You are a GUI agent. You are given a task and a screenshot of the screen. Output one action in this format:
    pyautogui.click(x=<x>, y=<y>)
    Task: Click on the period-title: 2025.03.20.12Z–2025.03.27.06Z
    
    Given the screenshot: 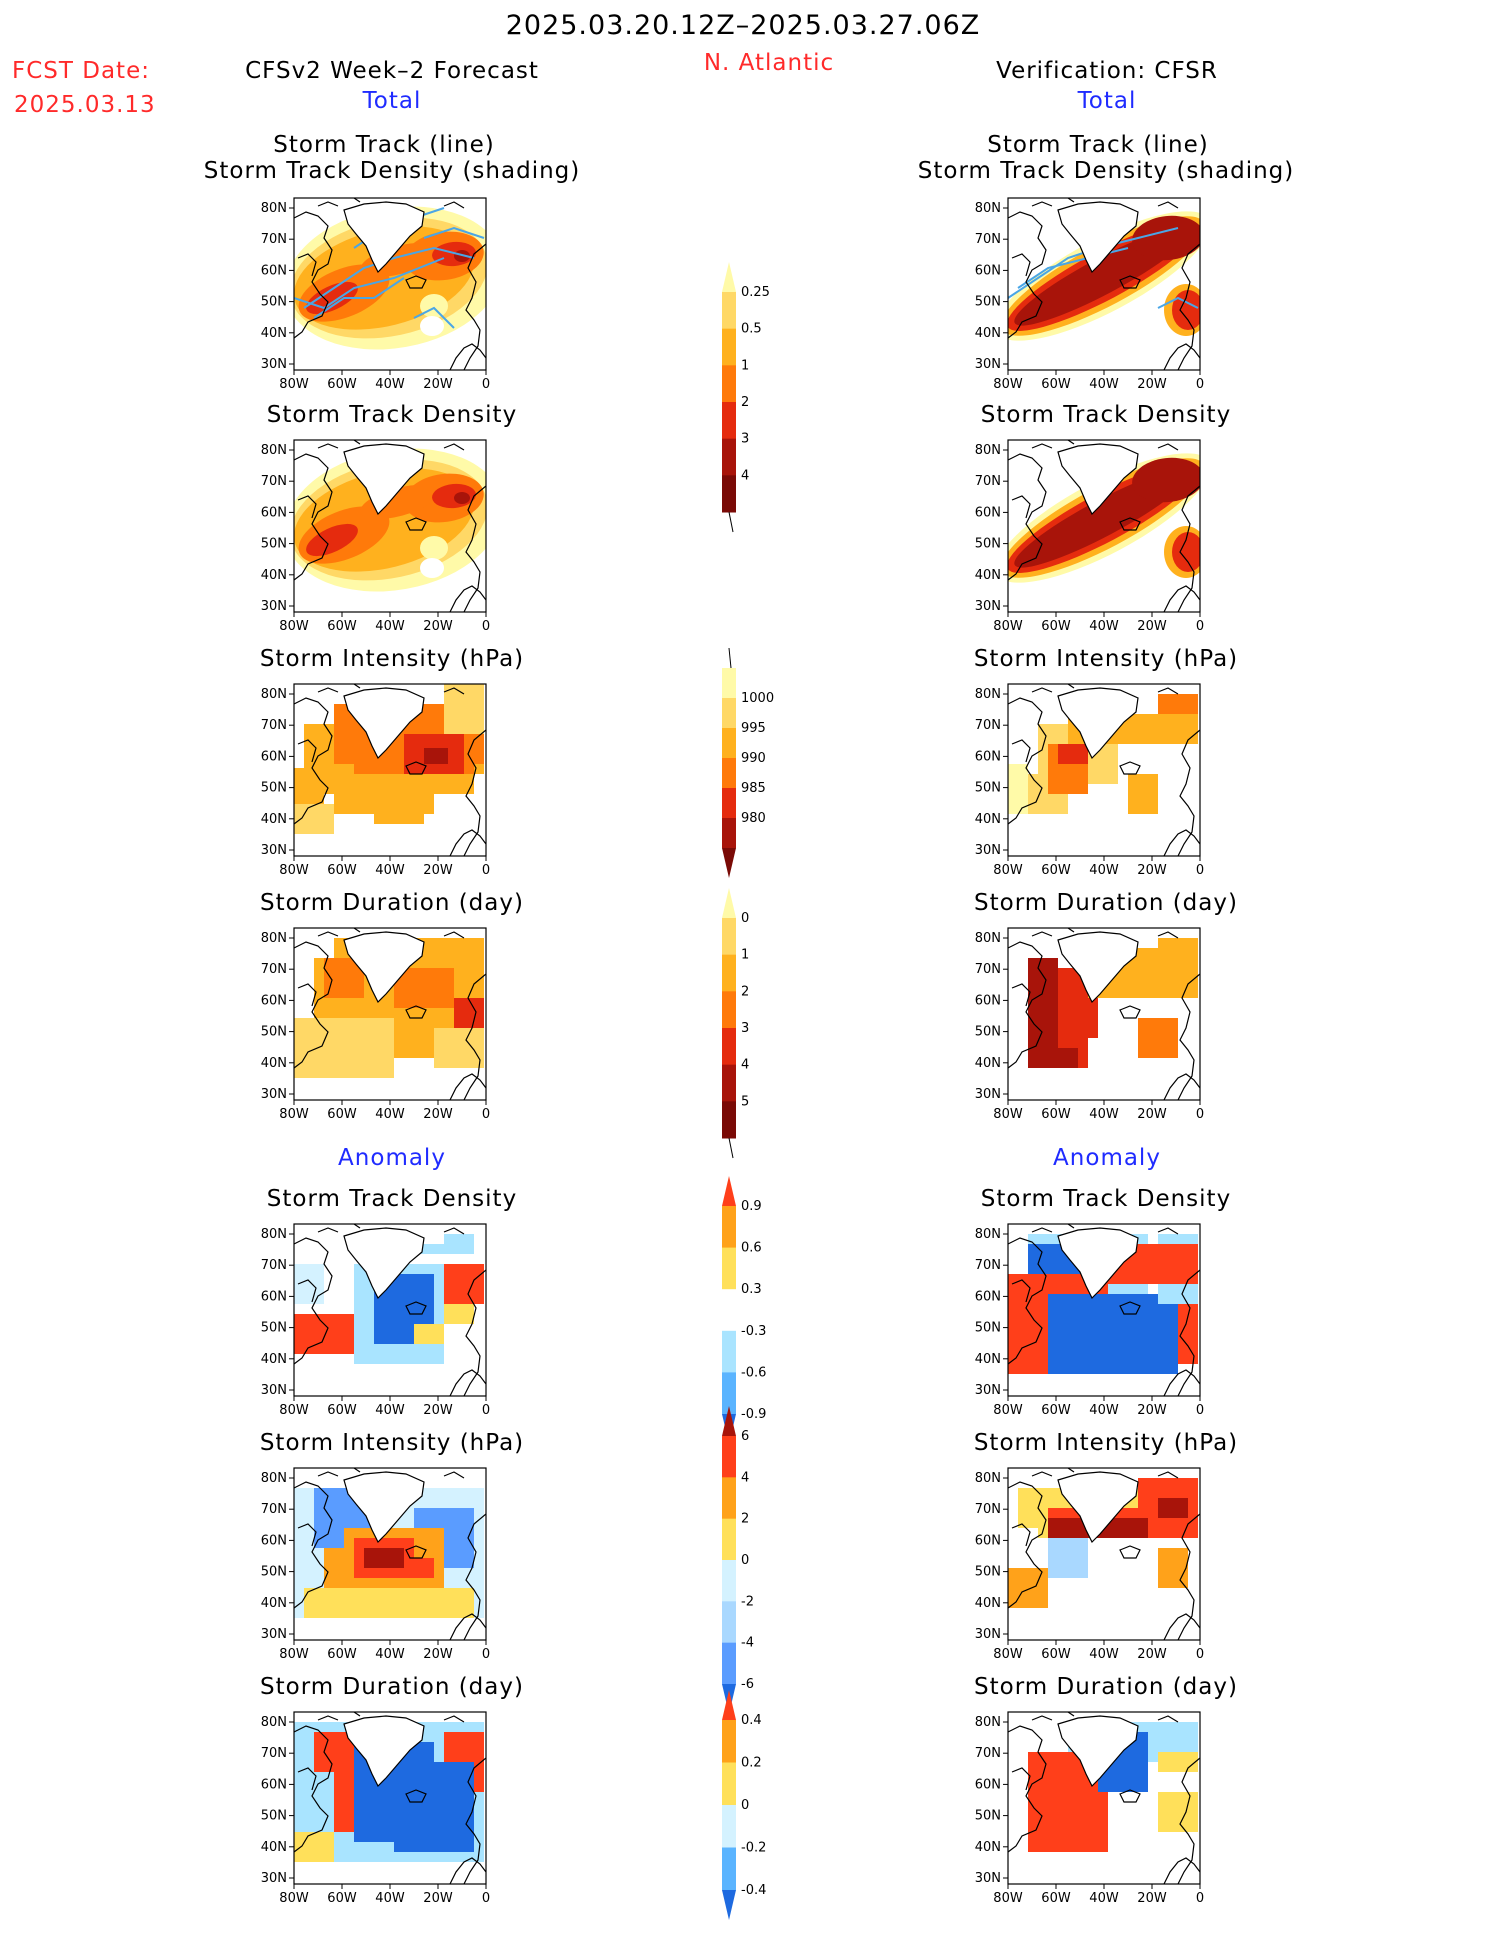 What is the action you would take?
    pyautogui.click(x=743, y=25)
    